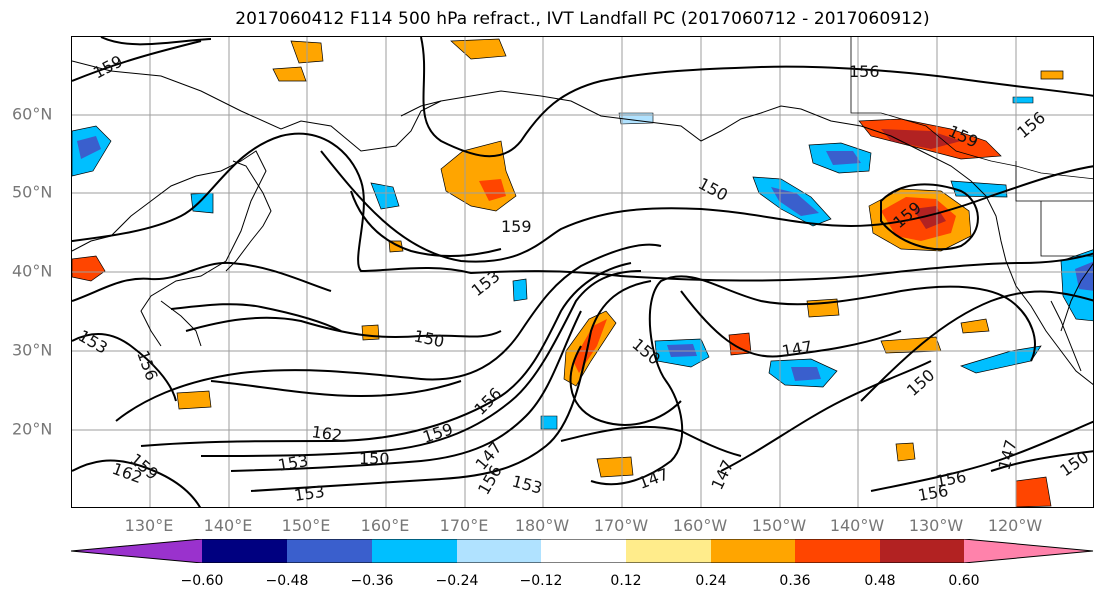 The width and height of the screenshot is (1105, 601). I want to click on lon-label-170w: 170°W, so click(621, 525).